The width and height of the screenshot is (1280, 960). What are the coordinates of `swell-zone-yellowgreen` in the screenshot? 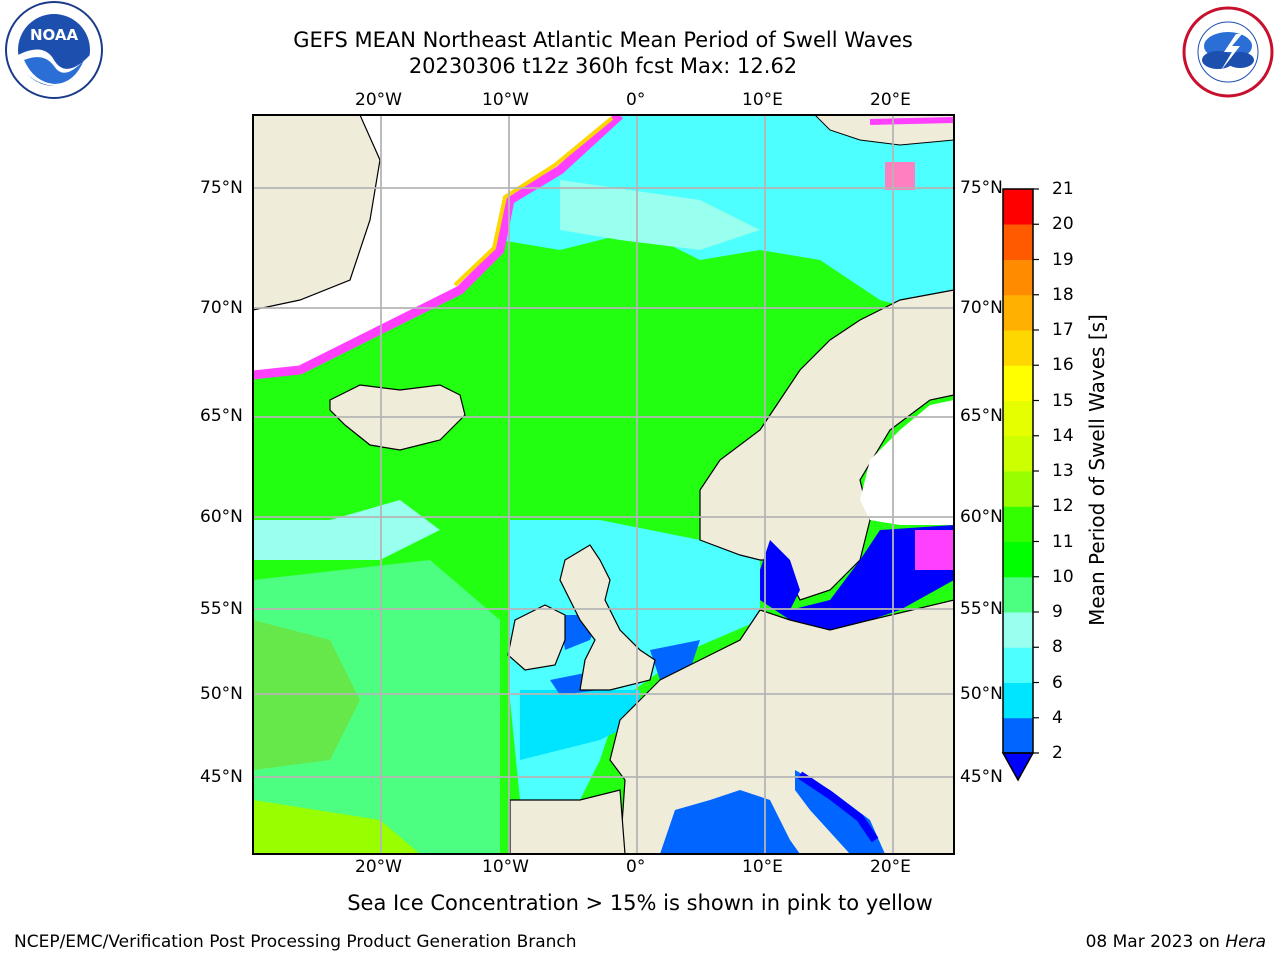 It's located at (336, 827).